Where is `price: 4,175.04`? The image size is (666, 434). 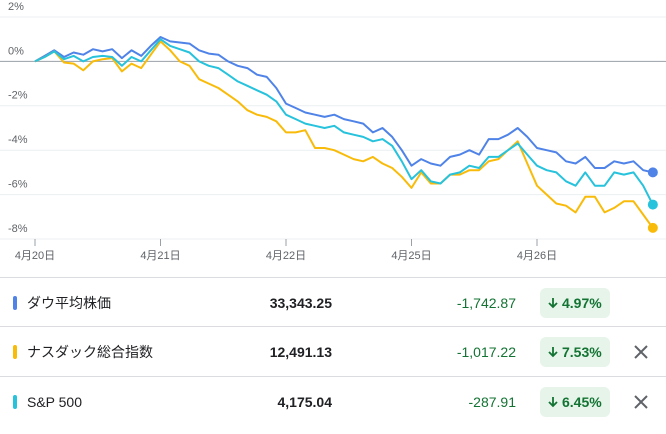 price: 4,175.04 is located at coordinates (305, 401).